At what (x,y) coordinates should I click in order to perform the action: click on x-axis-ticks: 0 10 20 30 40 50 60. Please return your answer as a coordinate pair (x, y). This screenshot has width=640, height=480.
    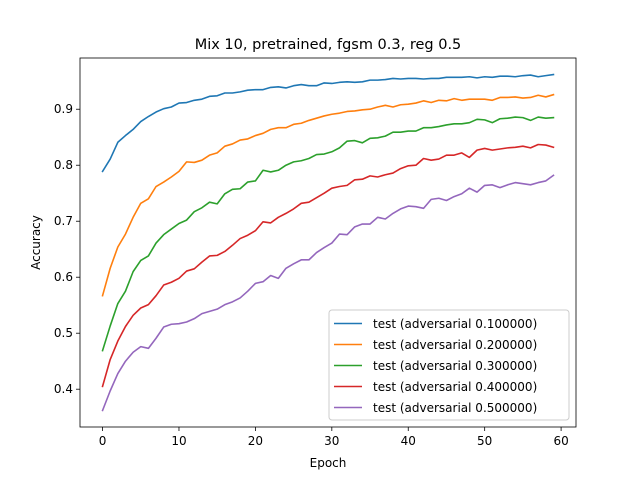
    Looking at the image, I should click on (334, 437).